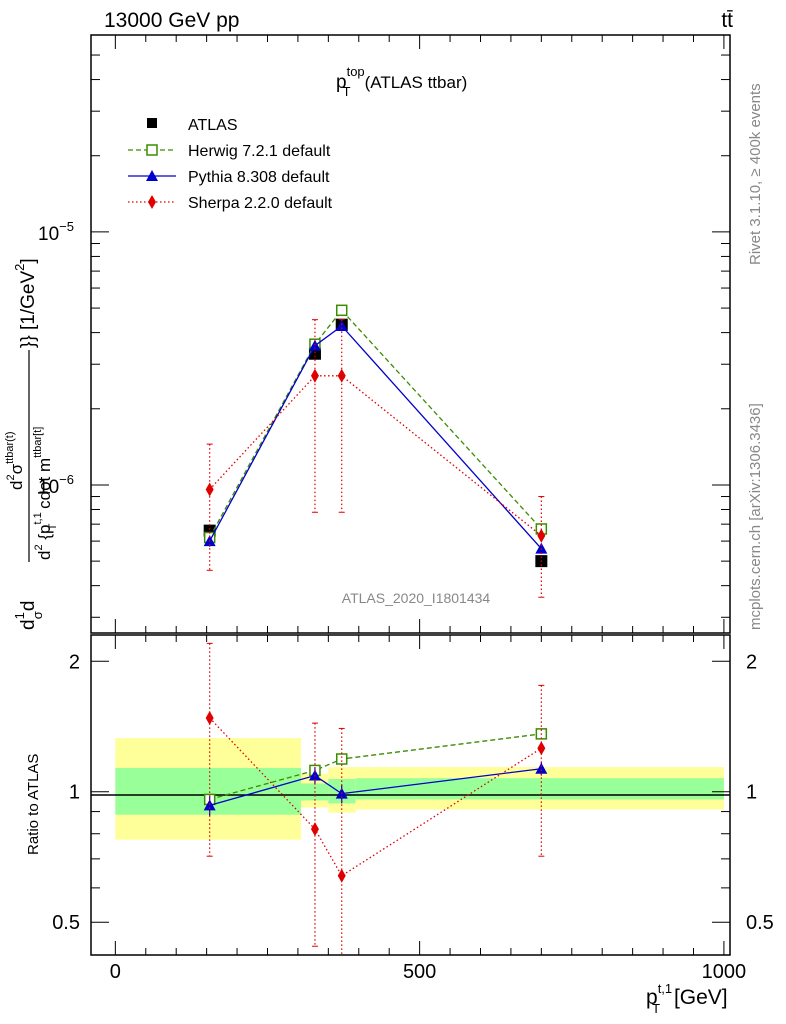 The width and height of the screenshot is (786, 1024). Describe the element at coordinates (15, 461) in the screenshot. I see `svg-text: d2σttbar(t)` at that location.